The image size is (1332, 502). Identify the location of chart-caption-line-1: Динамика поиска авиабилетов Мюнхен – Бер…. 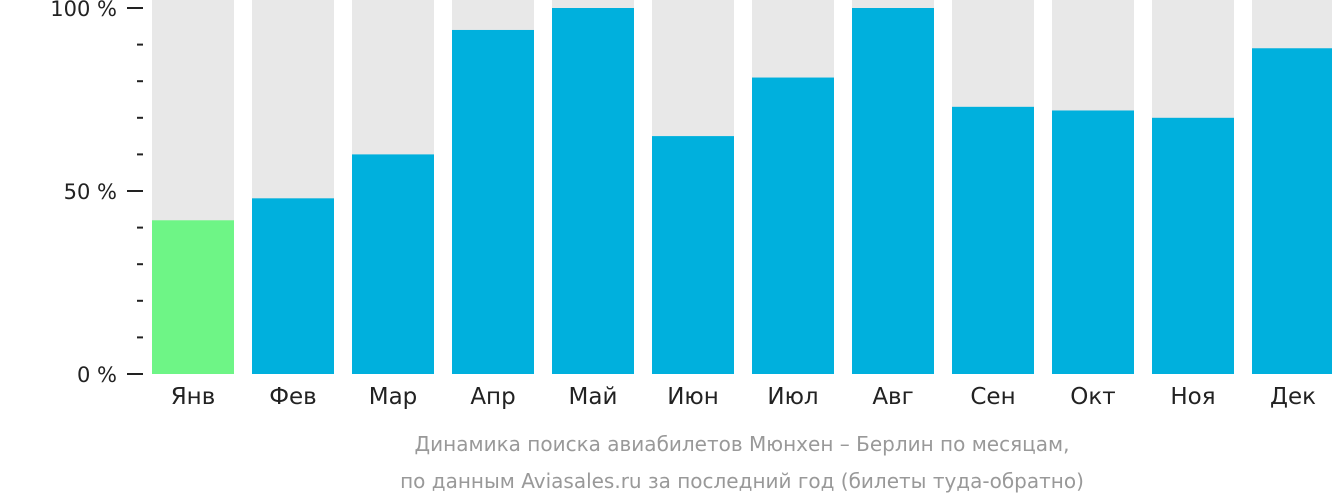
(742, 444).